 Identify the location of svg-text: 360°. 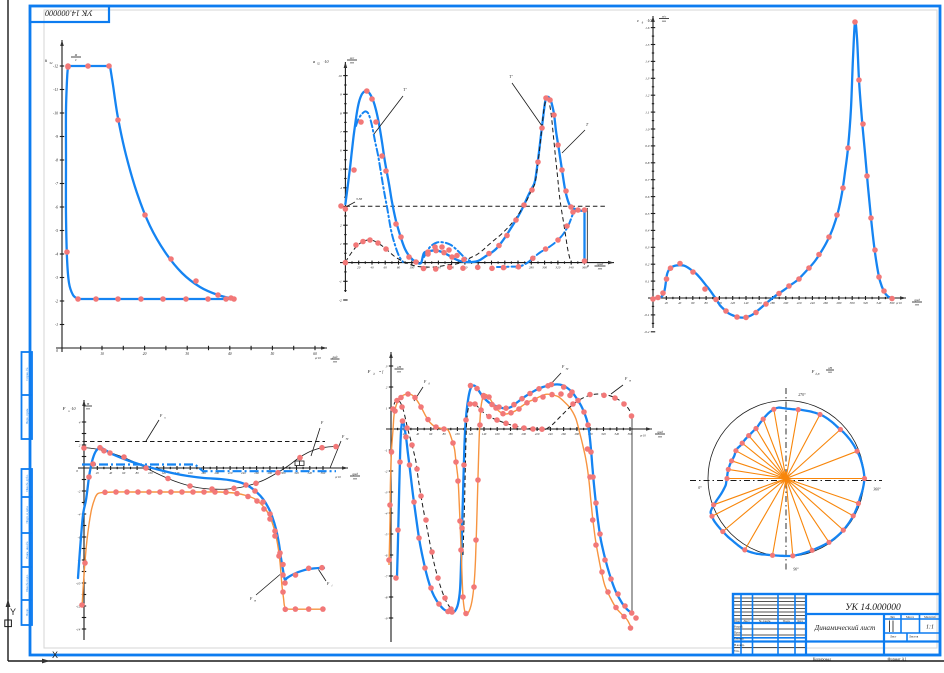
(877, 490).